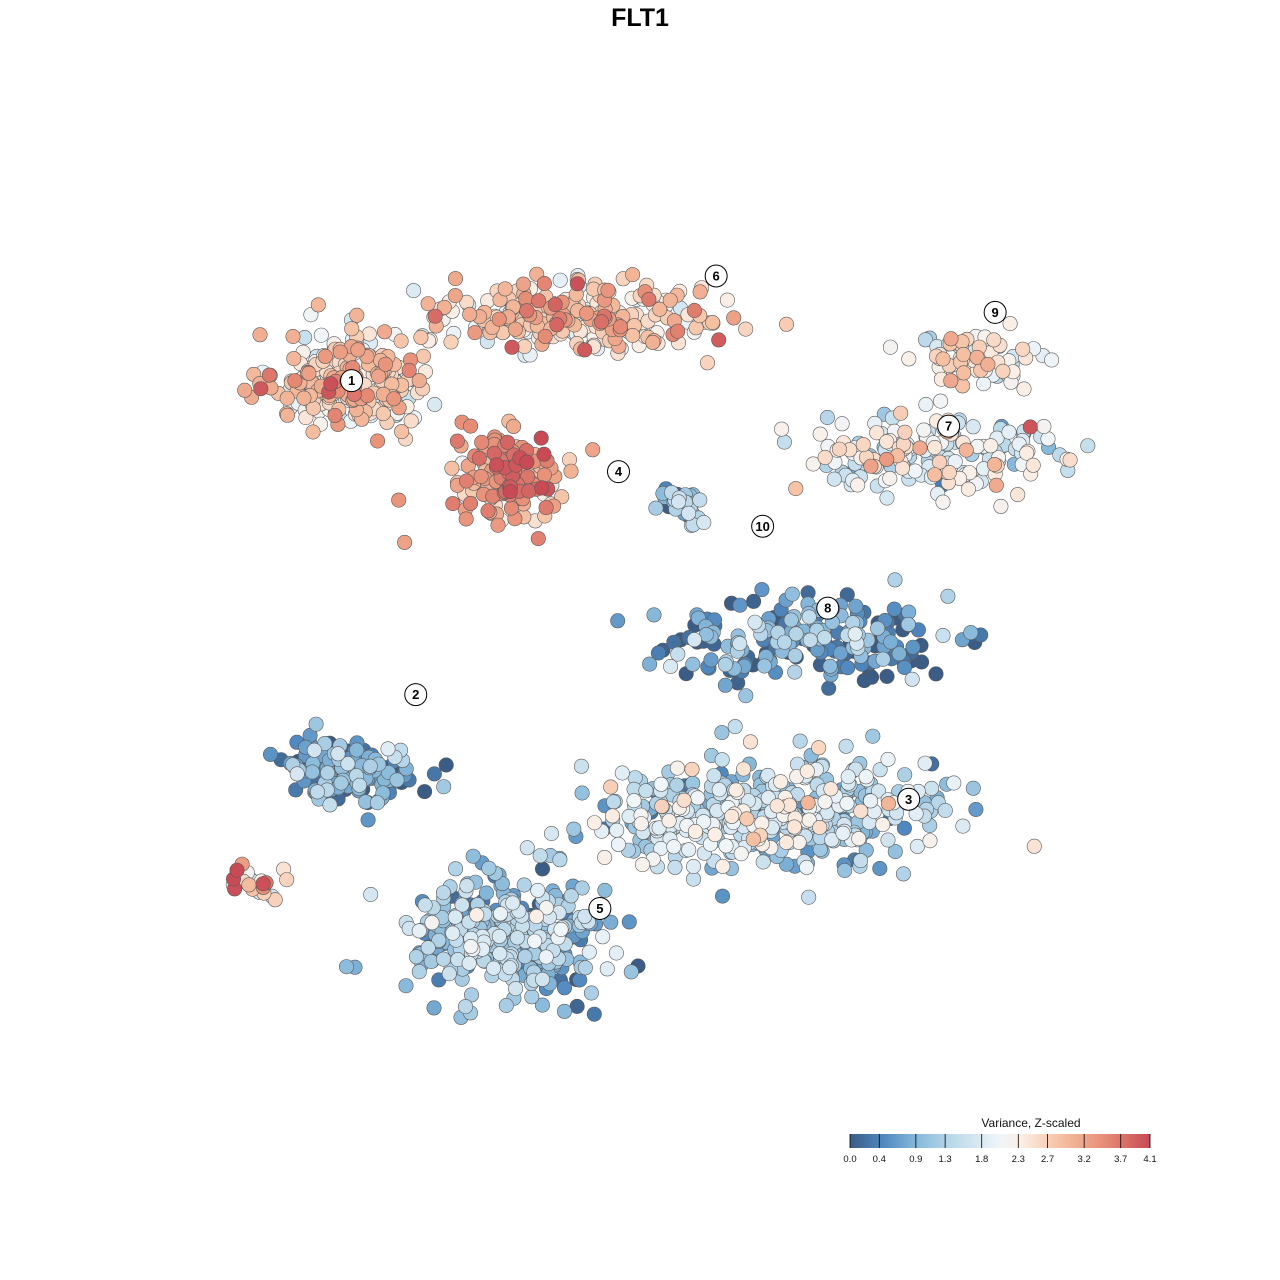  I want to click on legend-tick-label: 2.7, so click(1047, 1159).